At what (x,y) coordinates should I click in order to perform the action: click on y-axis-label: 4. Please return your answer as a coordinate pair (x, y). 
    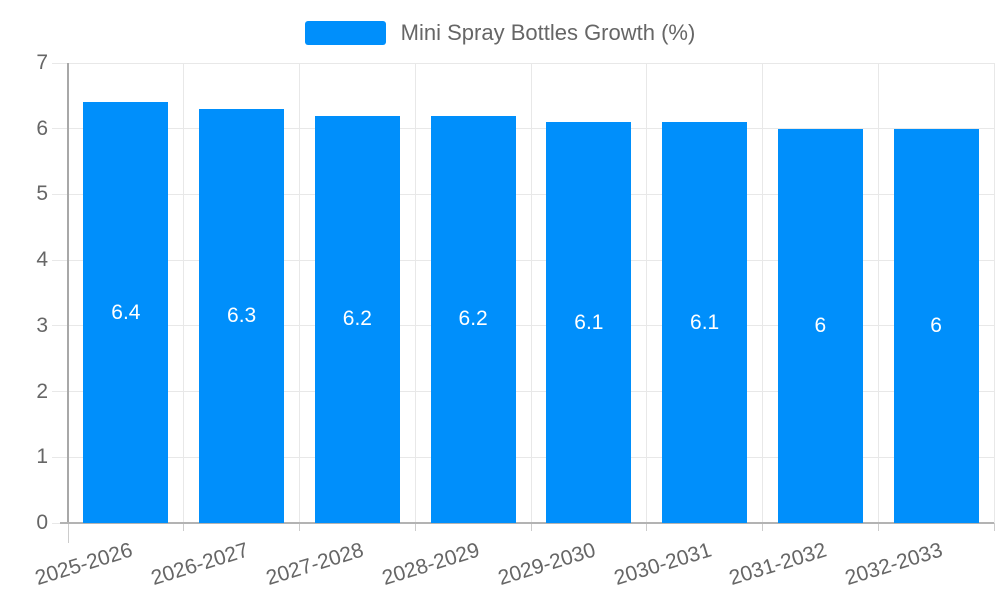
    Looking at the image, I should click on (42, 260).